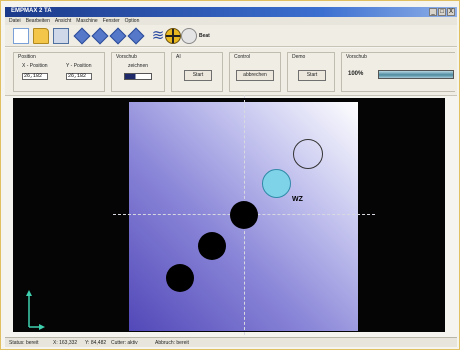 Image resolution: width=460 pixels, height=350 pixels. I want to click on zeichnen-label: zeichnen, so click(138, 66).